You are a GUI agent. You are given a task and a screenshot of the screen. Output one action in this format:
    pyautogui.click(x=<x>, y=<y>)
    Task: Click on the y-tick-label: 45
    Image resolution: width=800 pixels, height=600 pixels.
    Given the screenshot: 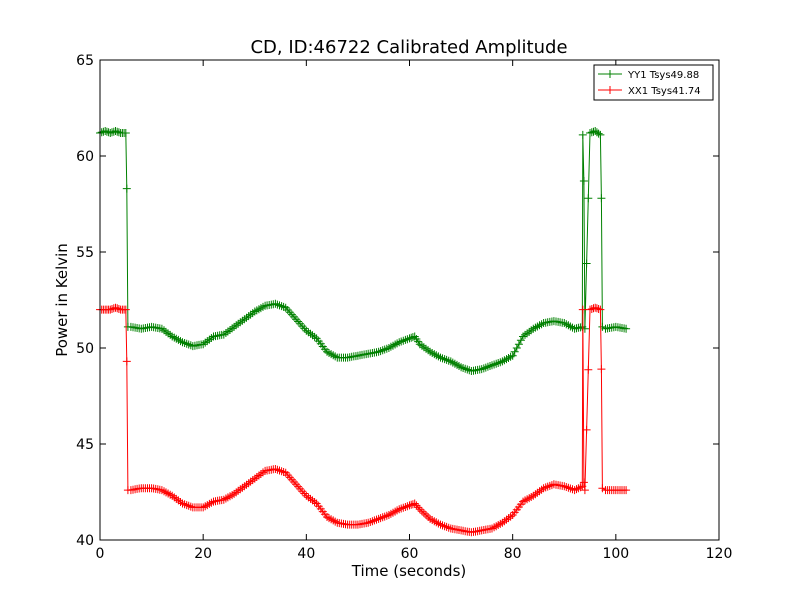 What is the action you would take?
    pyautogui.click(x=85, y=445)
    